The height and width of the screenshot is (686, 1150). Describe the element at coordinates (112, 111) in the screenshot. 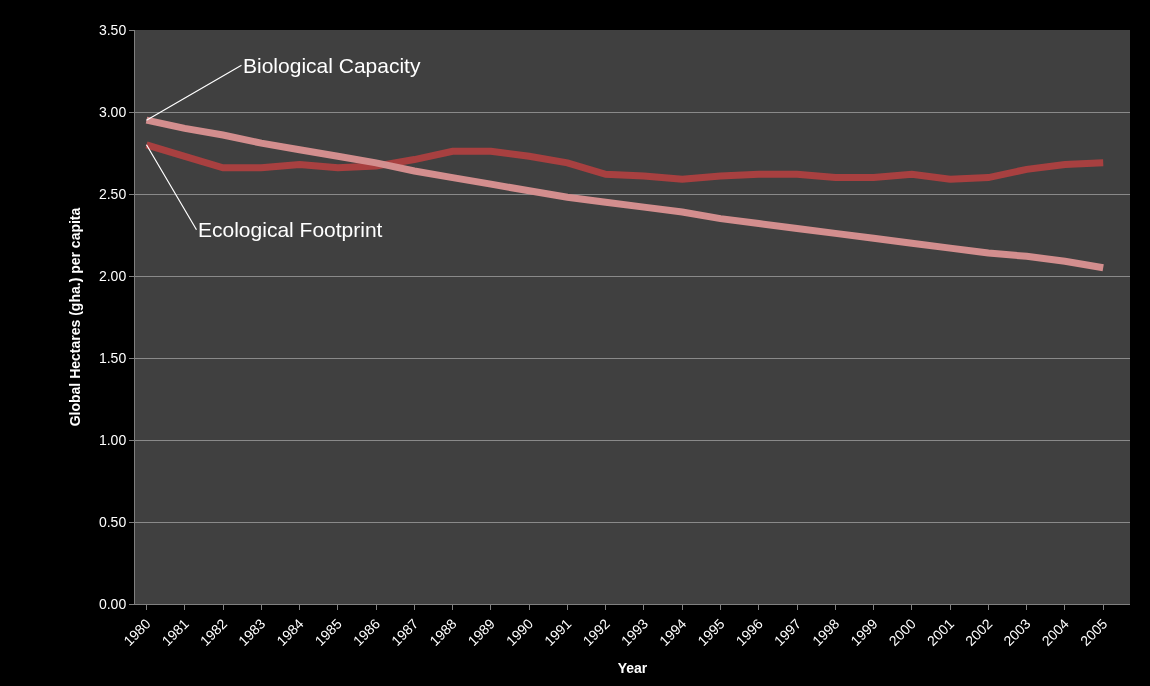

I see `y-tick-label: 3.00` at that location.